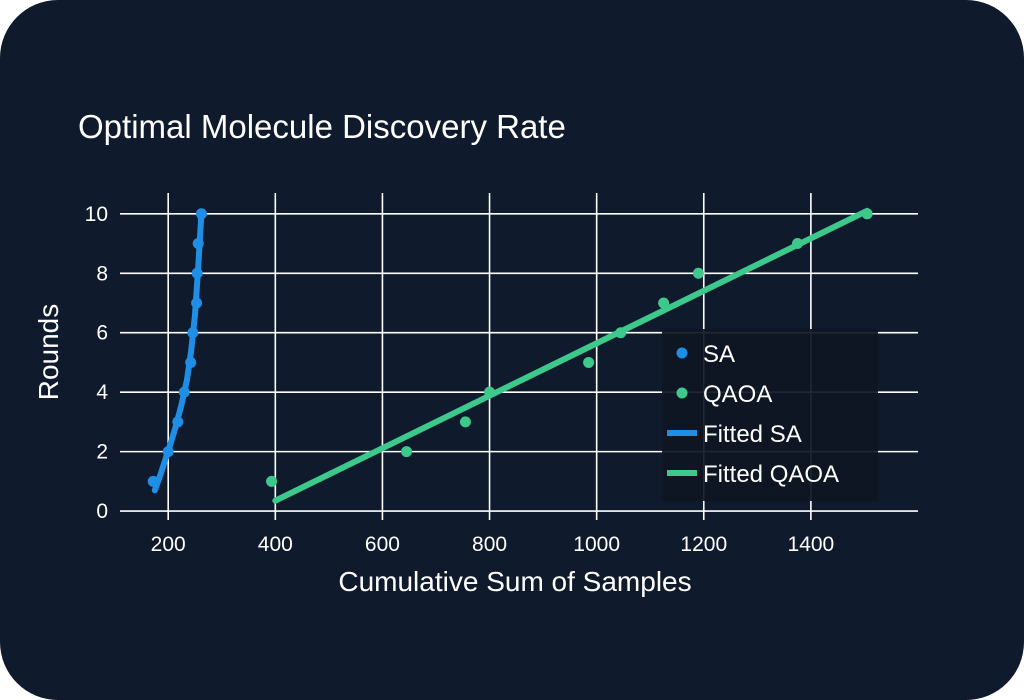  What do you see at coordinates (811, 544) in the screenshot?
I see `x-tick-label: 1400` at bounding box center [811, 544].